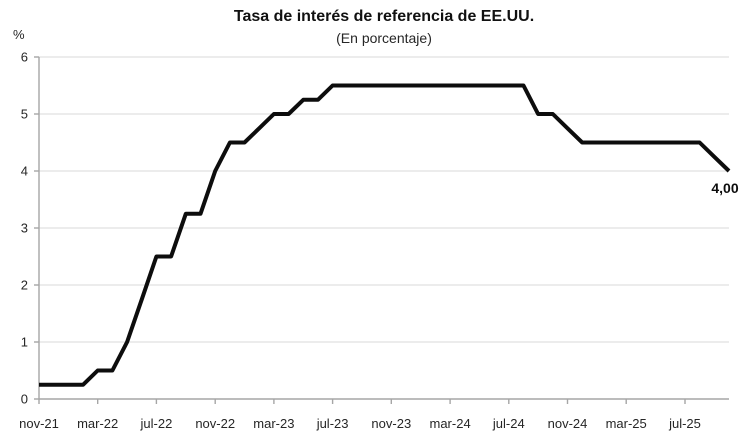 The width and height of the screenshot is (747, 442). I want to click on x-axis-tick-label: jul-25, so click(684, 423).